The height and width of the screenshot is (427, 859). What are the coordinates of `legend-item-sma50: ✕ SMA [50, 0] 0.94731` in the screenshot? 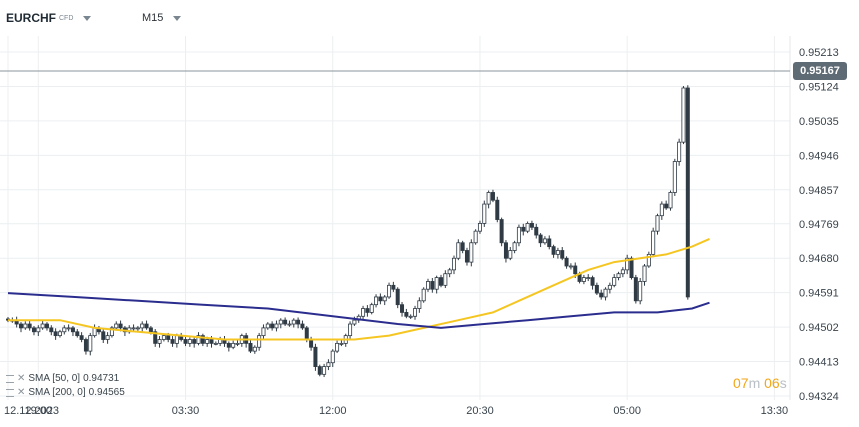 It's located at (65, 379).